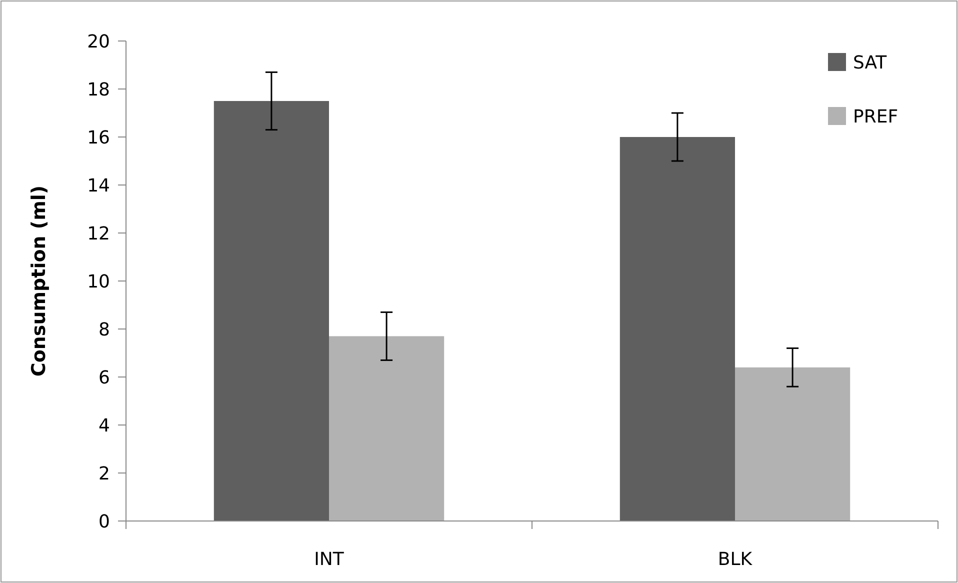 The width and height of the screenshot is (958, 583). What do you see at coordinates (98, 185) in the screenshot?
I see `y-tick-label: 14` at bounding box center [98, 185].